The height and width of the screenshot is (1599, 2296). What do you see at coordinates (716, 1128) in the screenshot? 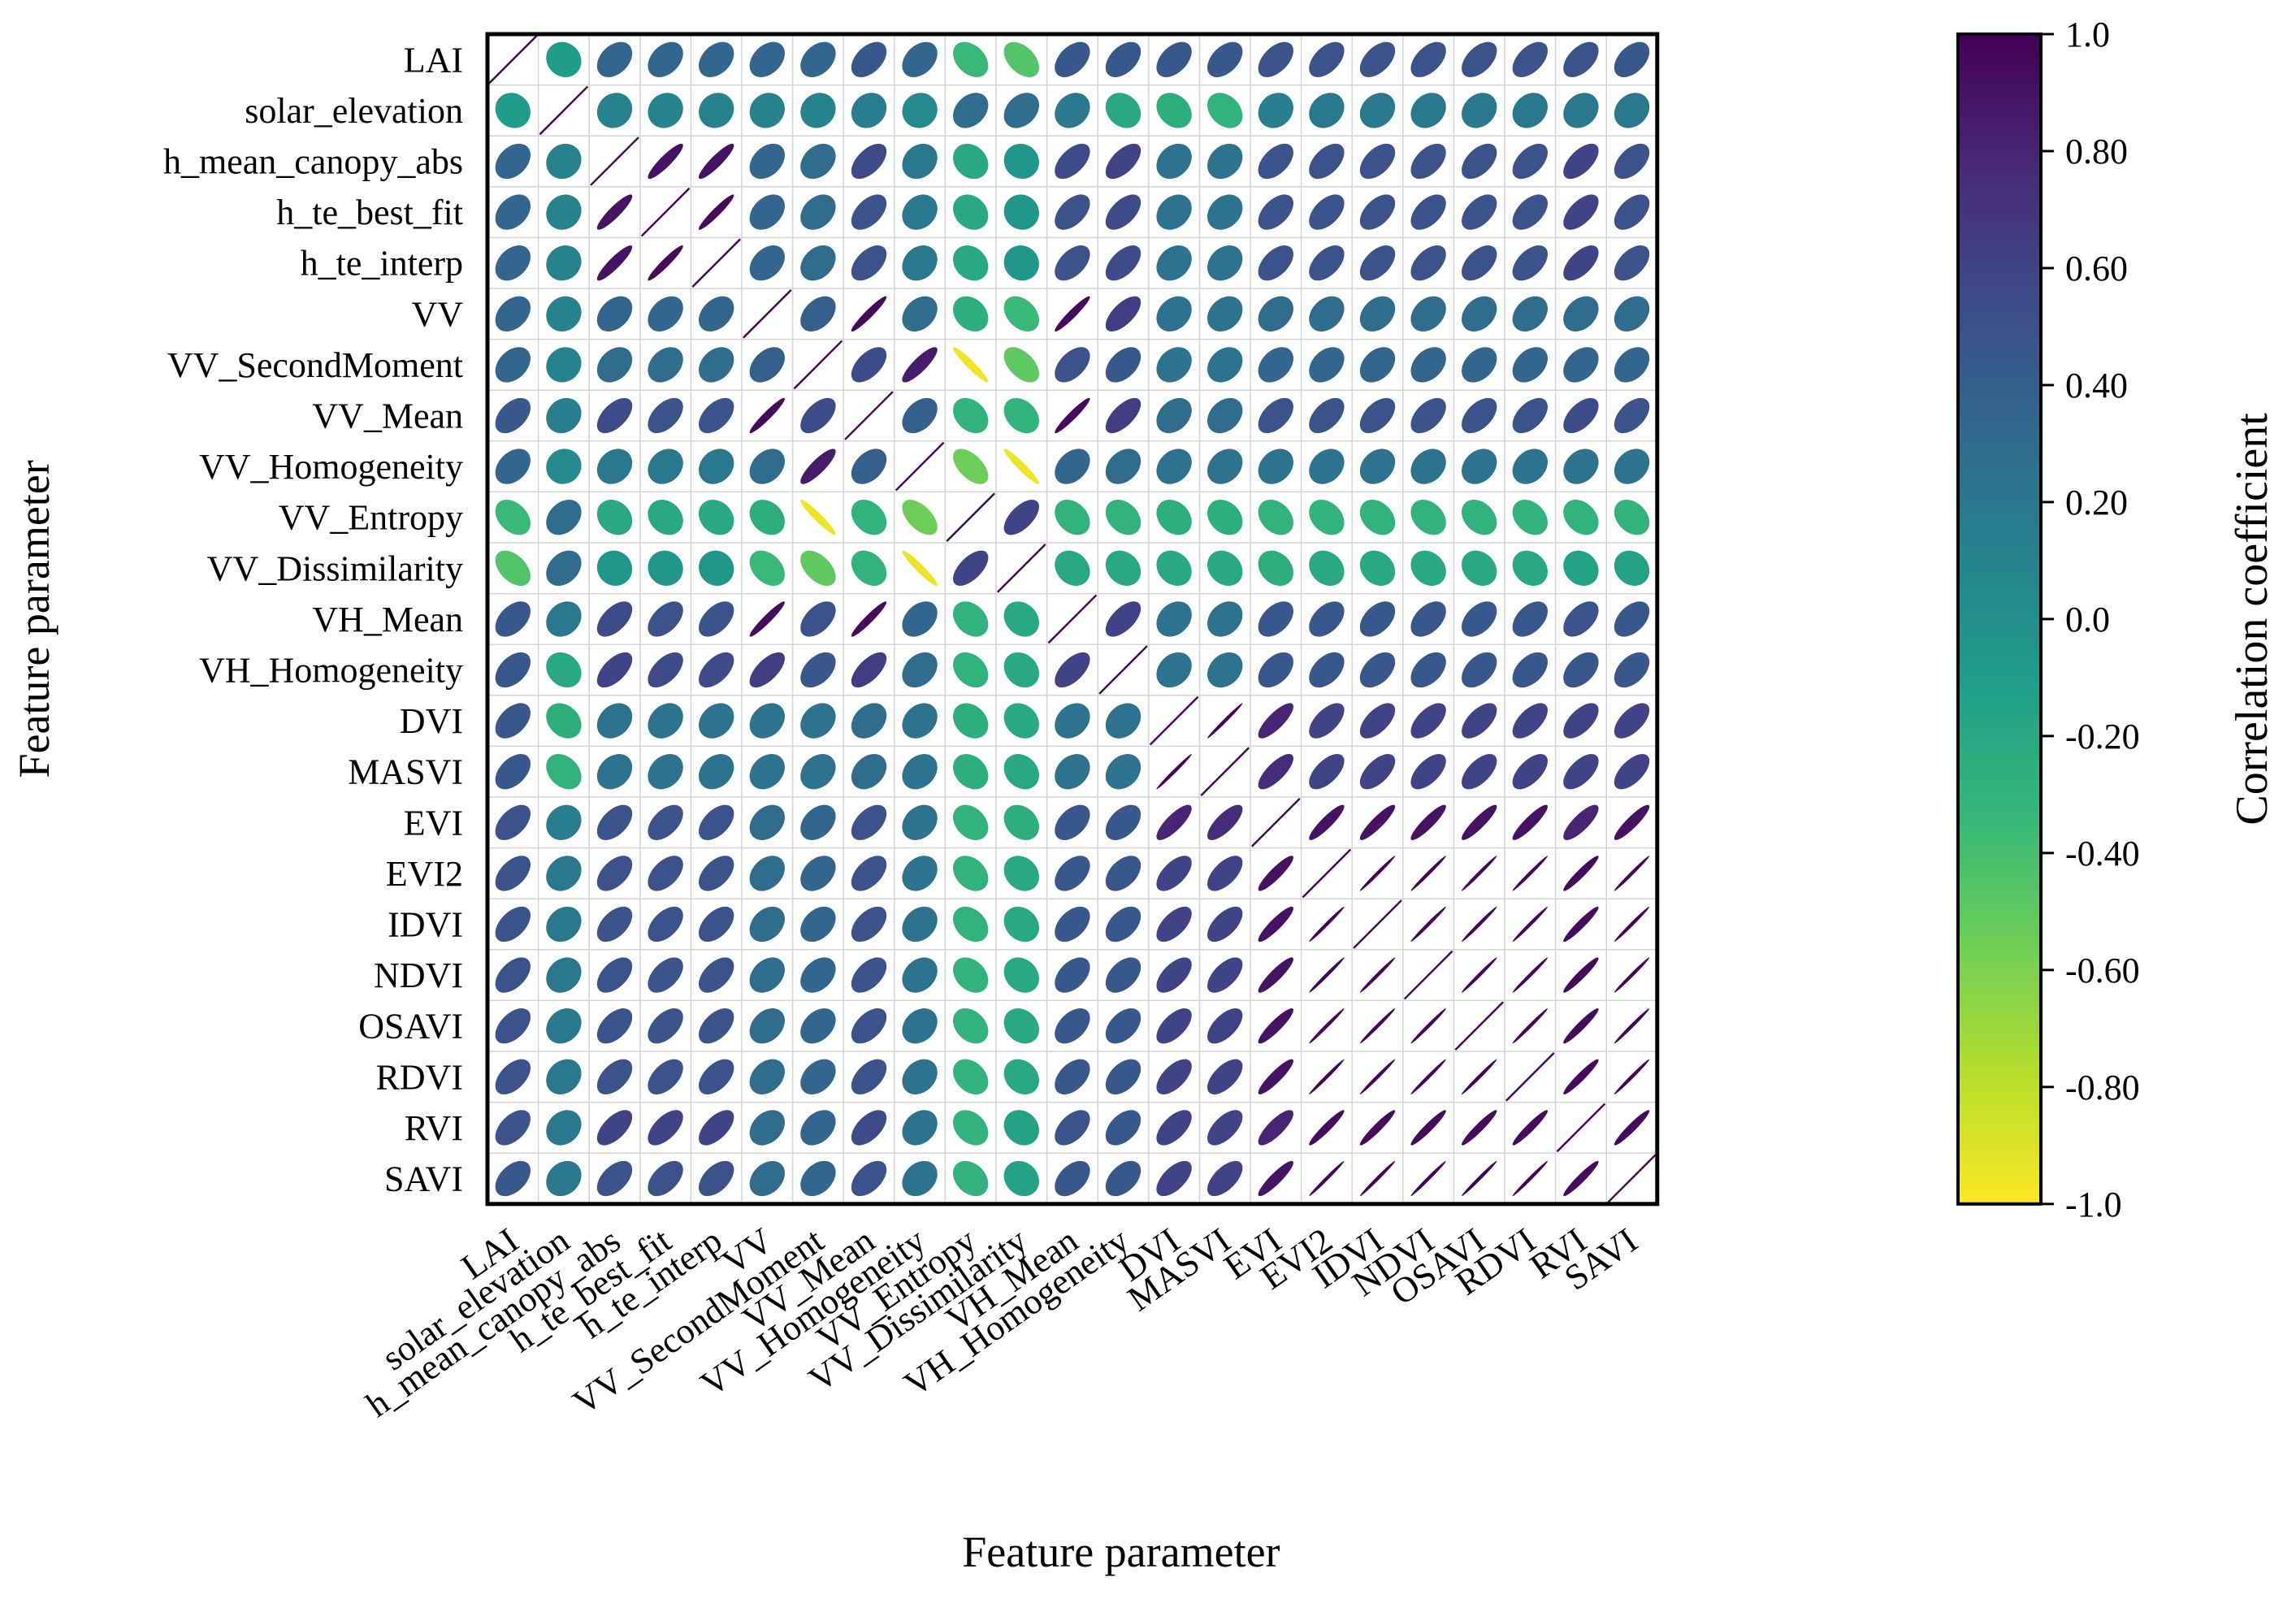
I see `matrix-cell-RVI-h_te_interp` at bounding box center [716, 1128].